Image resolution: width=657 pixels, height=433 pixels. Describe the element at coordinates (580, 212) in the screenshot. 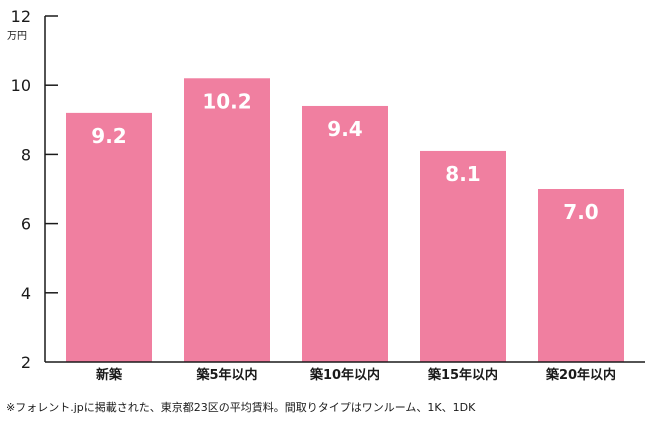

I see `bar-value-label: 7.0` at that location.